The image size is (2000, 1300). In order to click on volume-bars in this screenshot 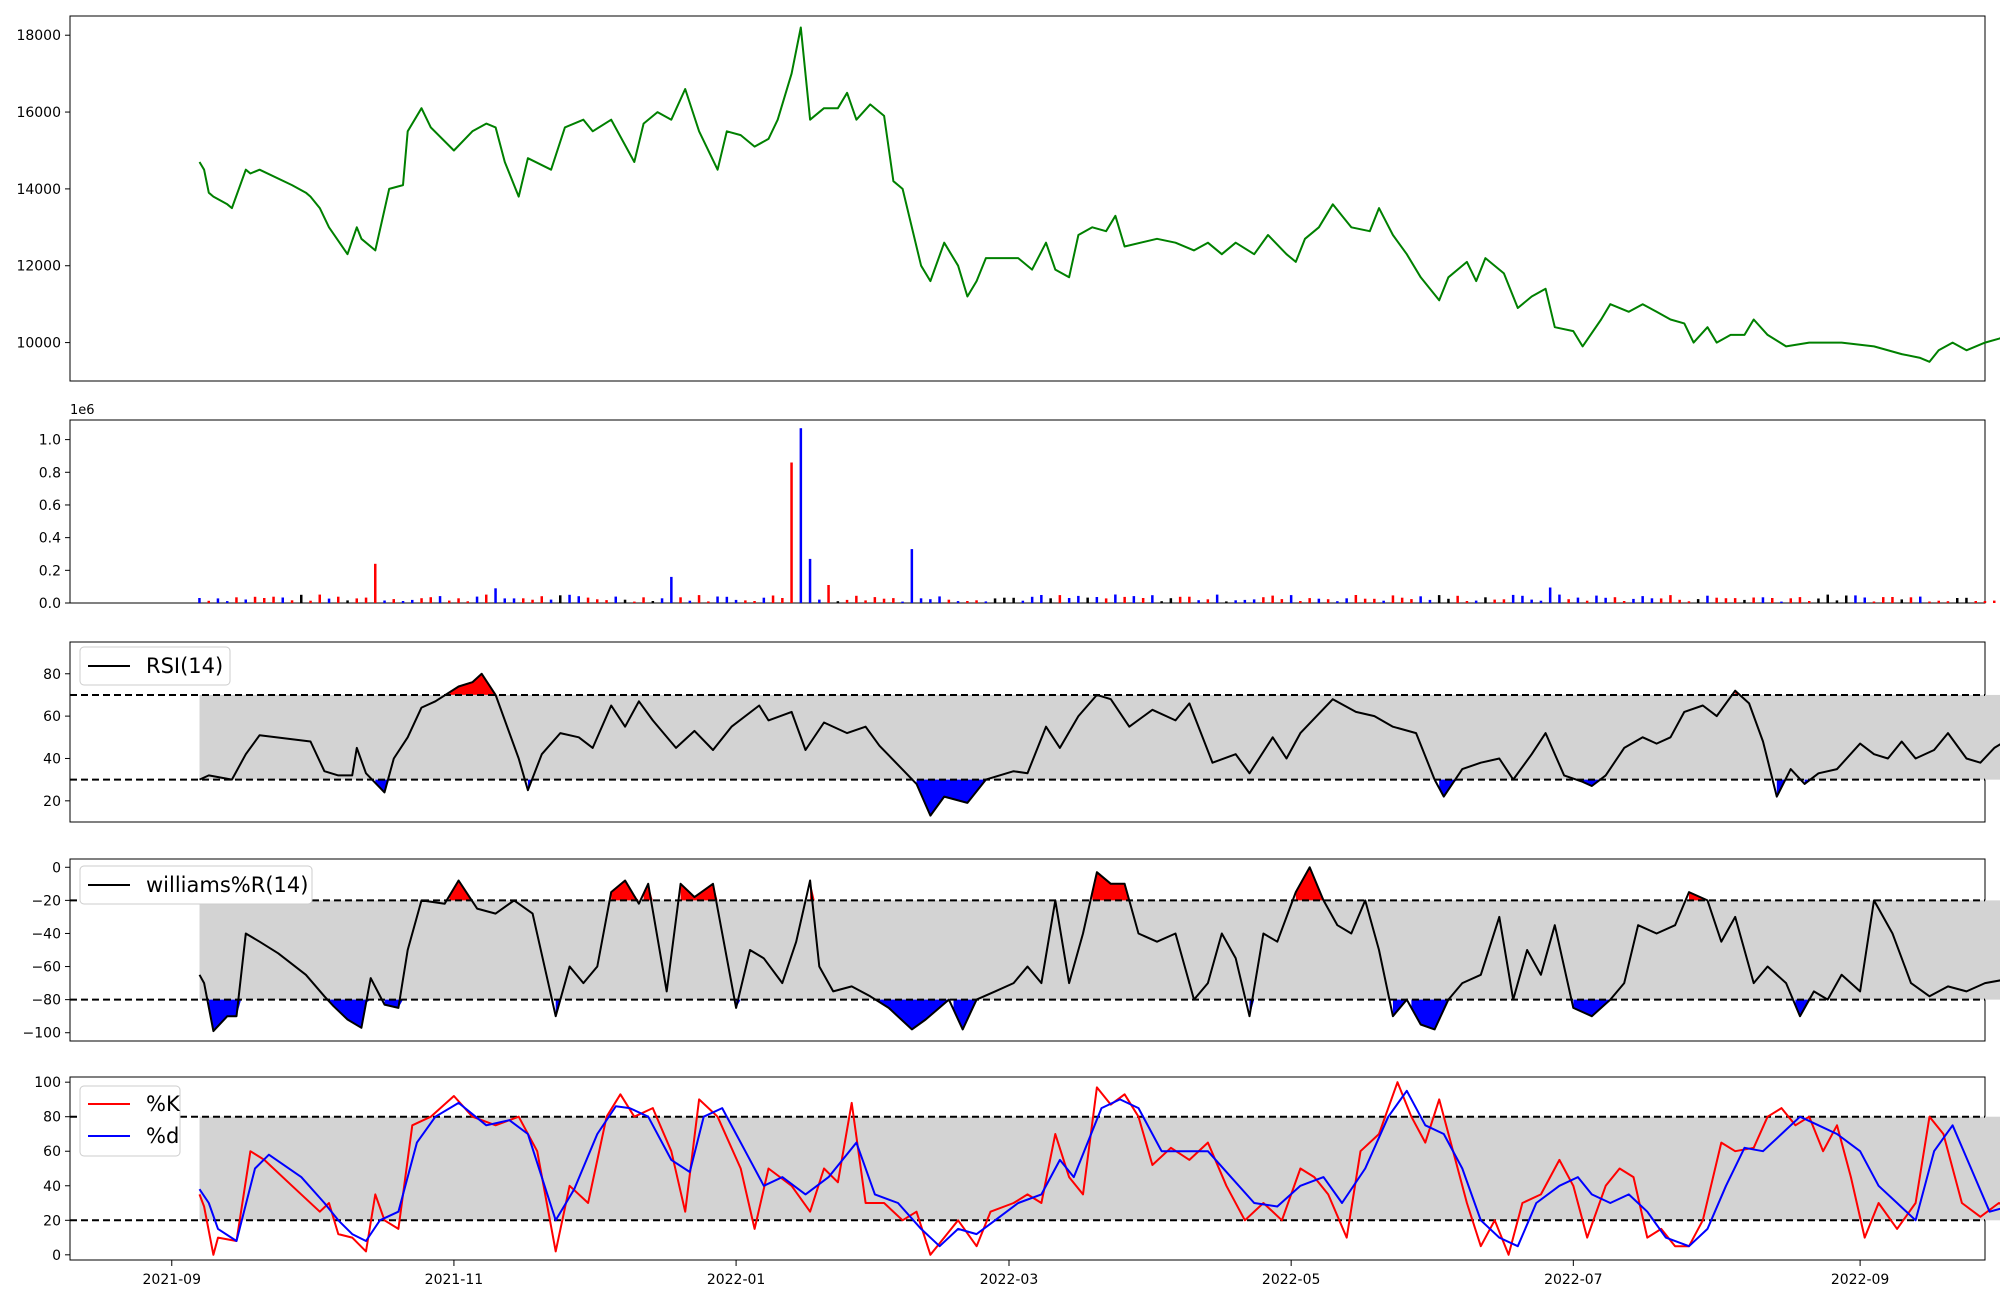, I will do `click(1097, 515)`.